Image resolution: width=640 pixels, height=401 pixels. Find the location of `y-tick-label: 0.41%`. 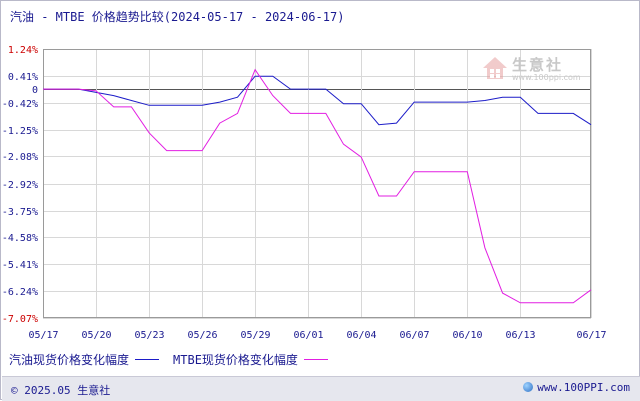

y-tick-label: 0.41% is located at coordinates (23, 77).